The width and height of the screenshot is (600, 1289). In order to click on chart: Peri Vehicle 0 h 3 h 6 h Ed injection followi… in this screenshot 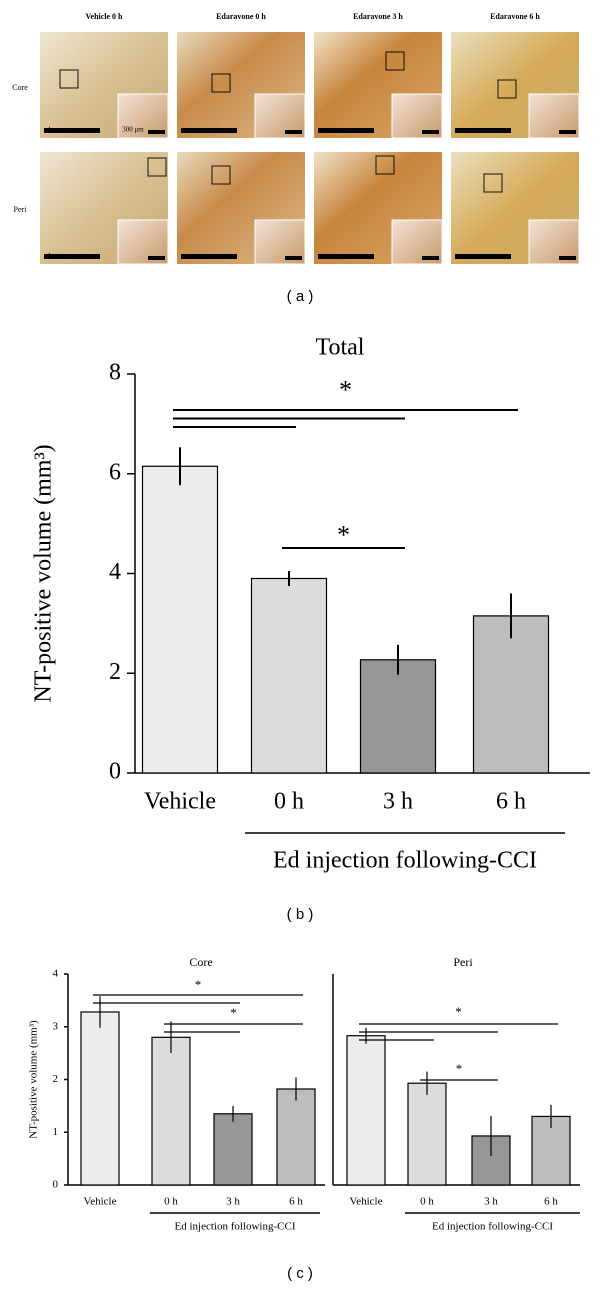, I will do `click(456, 1094)`.